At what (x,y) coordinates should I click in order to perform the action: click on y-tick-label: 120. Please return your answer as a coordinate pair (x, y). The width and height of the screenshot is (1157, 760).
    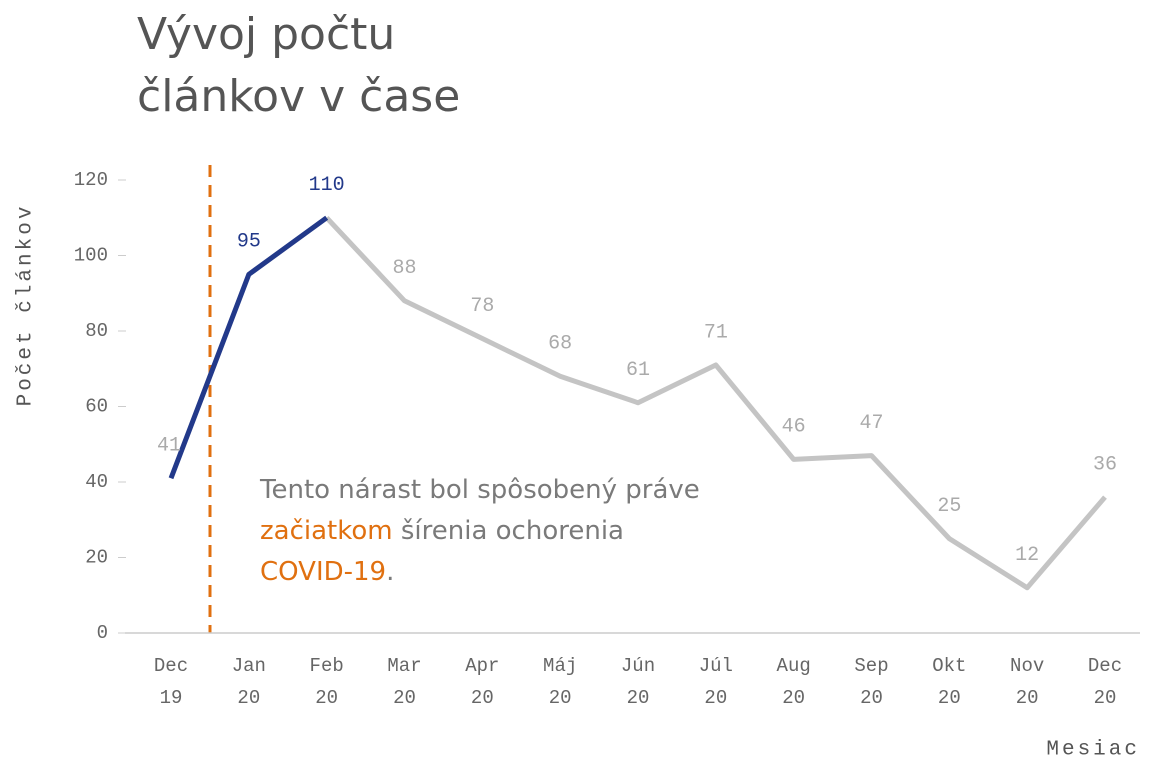
    Looking at the image, I should click on (91, 180).